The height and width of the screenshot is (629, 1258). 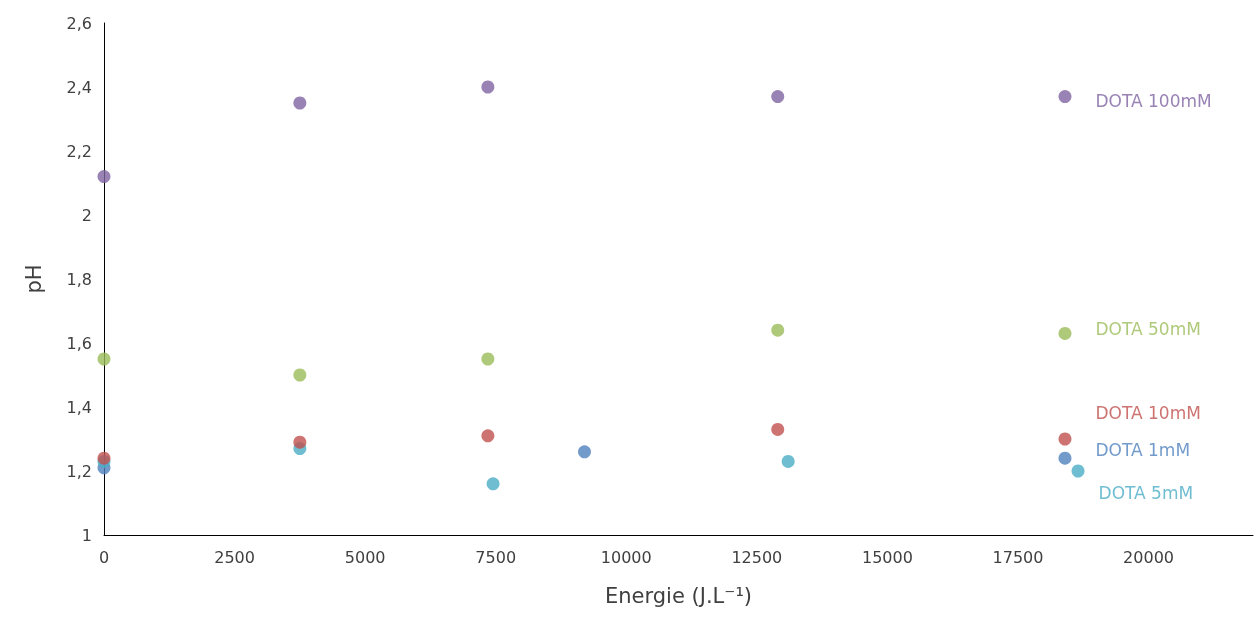 What do you see at coordinates (887, 557) in the screenshot?
I see `x-tick-label: 15000` at bounding box center [887, 557].